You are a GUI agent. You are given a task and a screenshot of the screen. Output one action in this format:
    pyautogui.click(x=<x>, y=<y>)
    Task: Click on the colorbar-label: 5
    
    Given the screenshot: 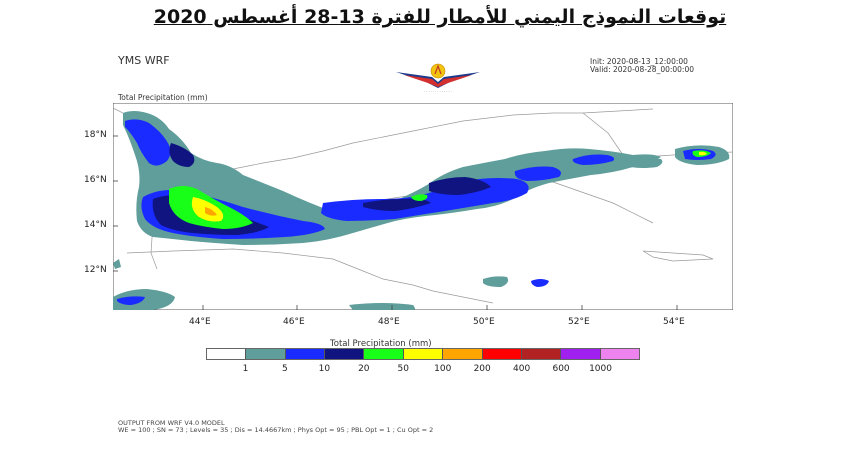 What is the action you would take?
    pyautogui.click(x=285, y=369)
    